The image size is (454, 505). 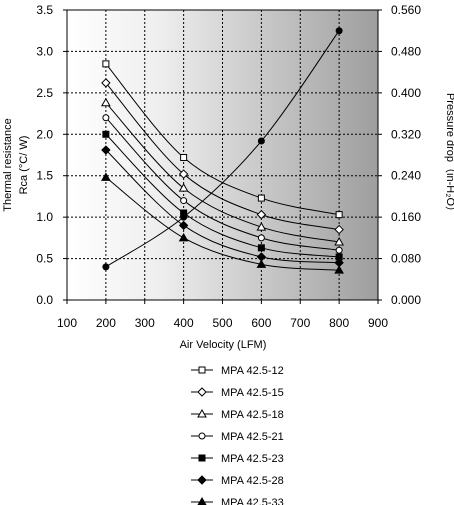 What do you see at coordinates (223, 345) in the screenshot?
I see `x-axis-title: Air Velocity (LFM)` at bounding box center [223, 345].